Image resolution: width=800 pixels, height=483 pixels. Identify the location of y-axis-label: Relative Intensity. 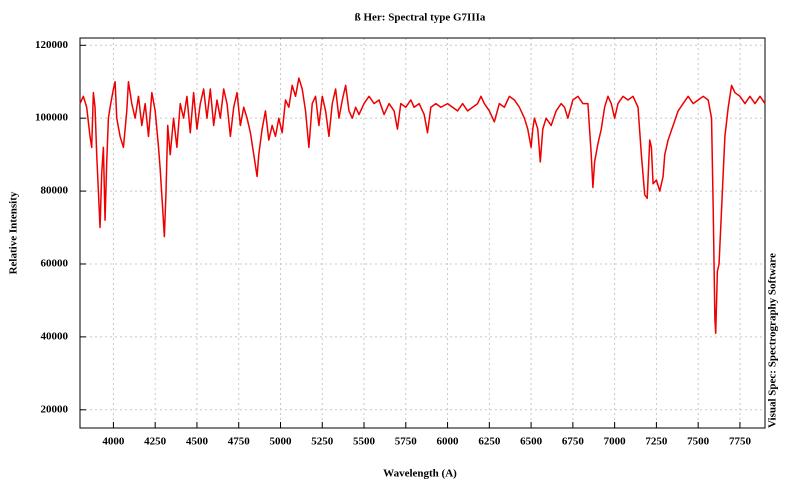
(14, 232).